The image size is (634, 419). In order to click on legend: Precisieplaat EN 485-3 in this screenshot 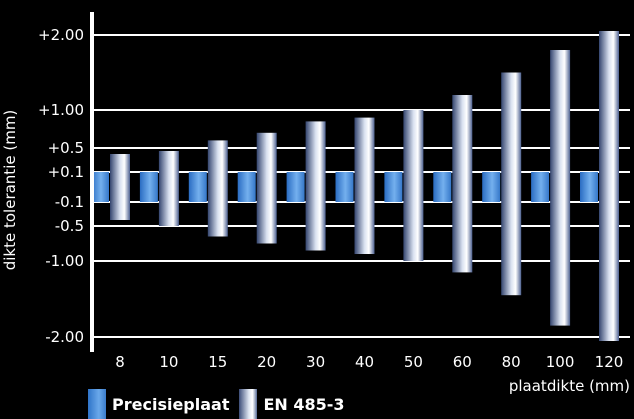, I will do `click(221, 404)`.